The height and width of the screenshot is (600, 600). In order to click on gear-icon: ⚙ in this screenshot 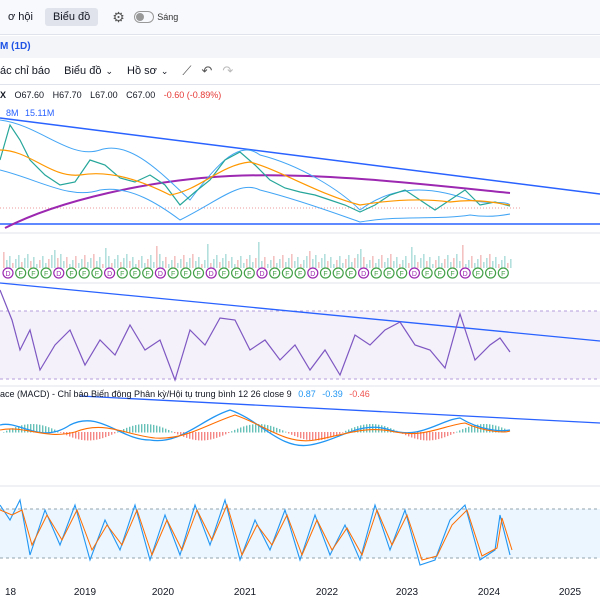, I will do `click(118, 17)`.